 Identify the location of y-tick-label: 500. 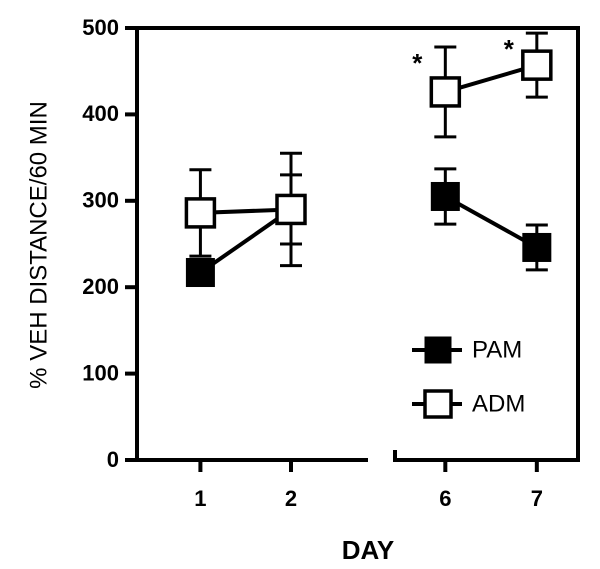
(100, 27).